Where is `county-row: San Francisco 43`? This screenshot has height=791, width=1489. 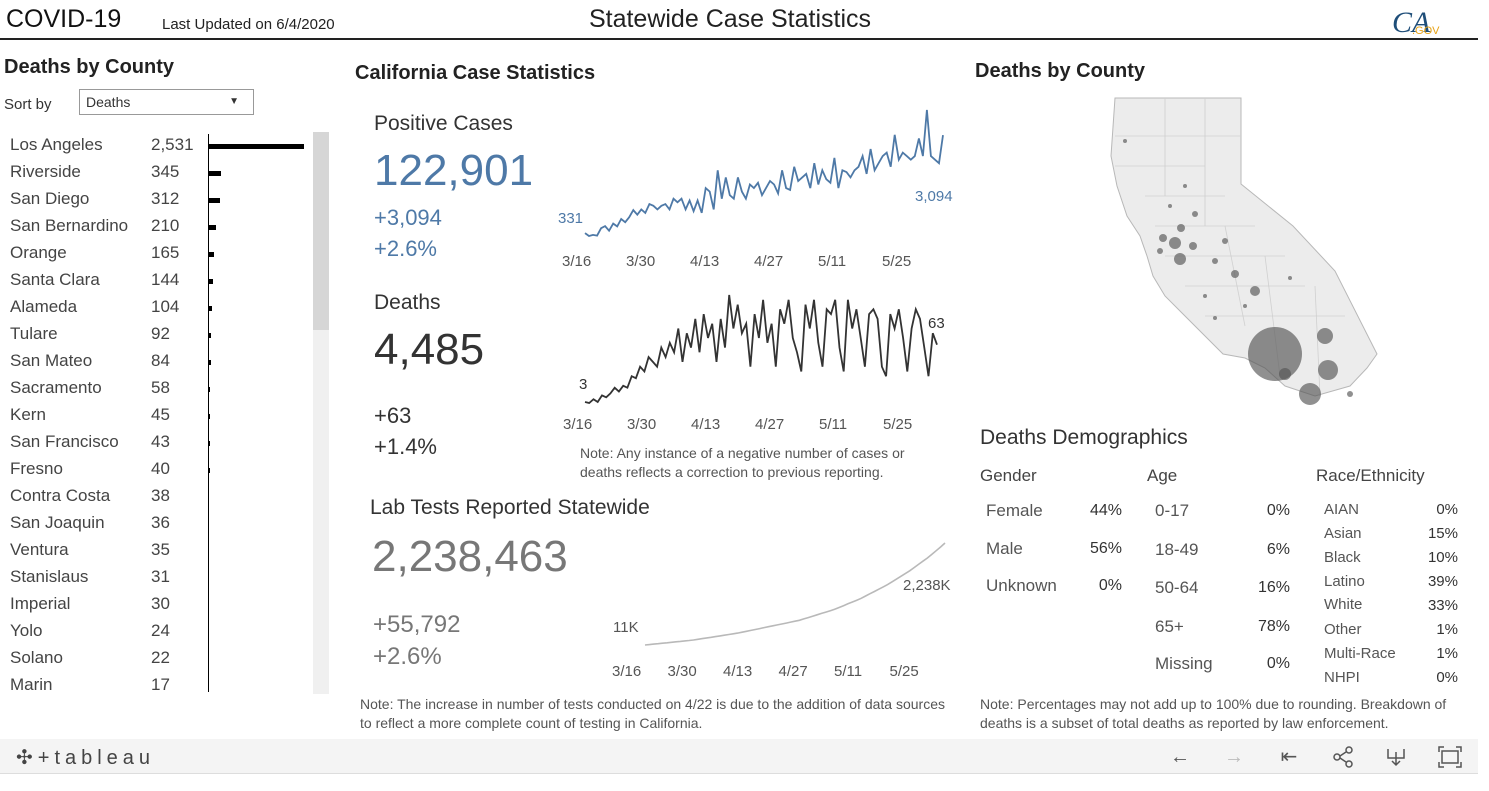 county-row: San Francisco 43 is located at coordinates (155, 442).